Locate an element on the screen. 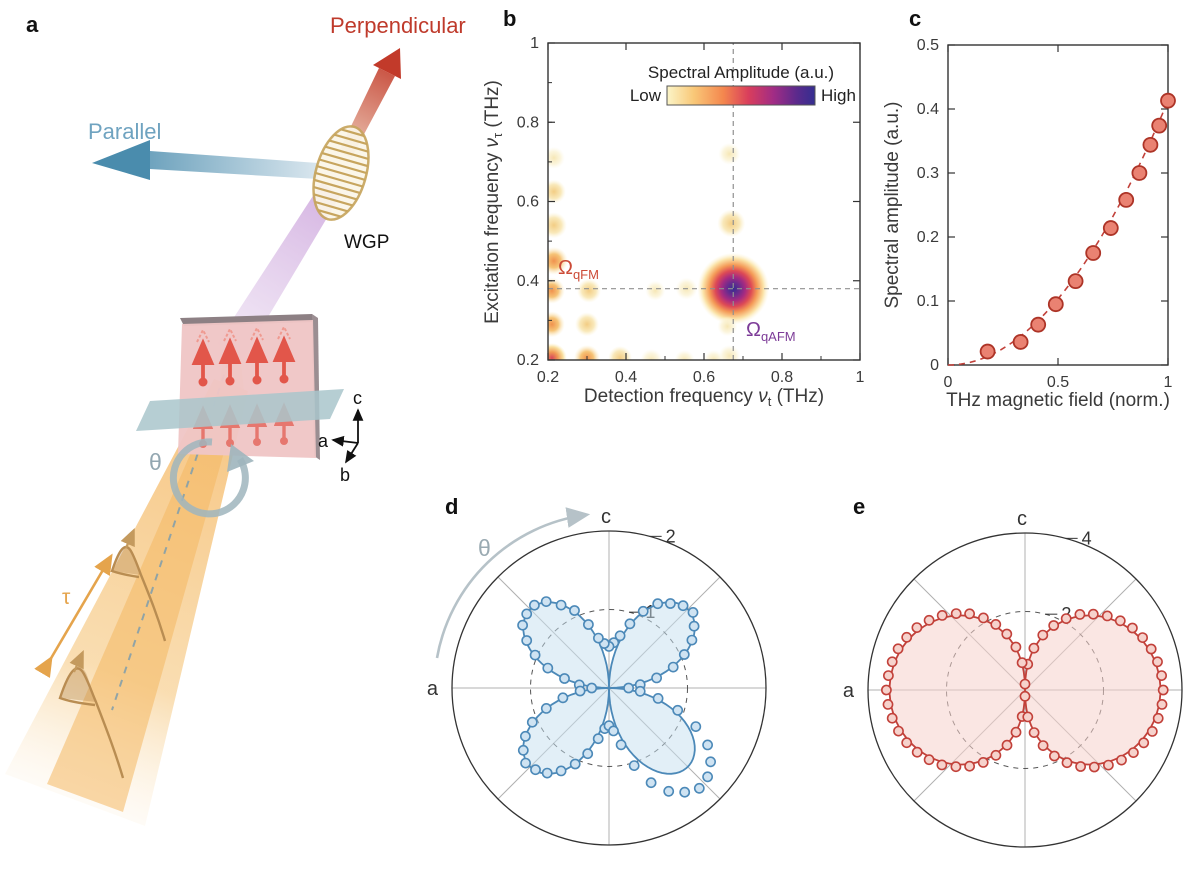 The image size is (1204, 884). cut-plane is located at coordinates (240, 410).